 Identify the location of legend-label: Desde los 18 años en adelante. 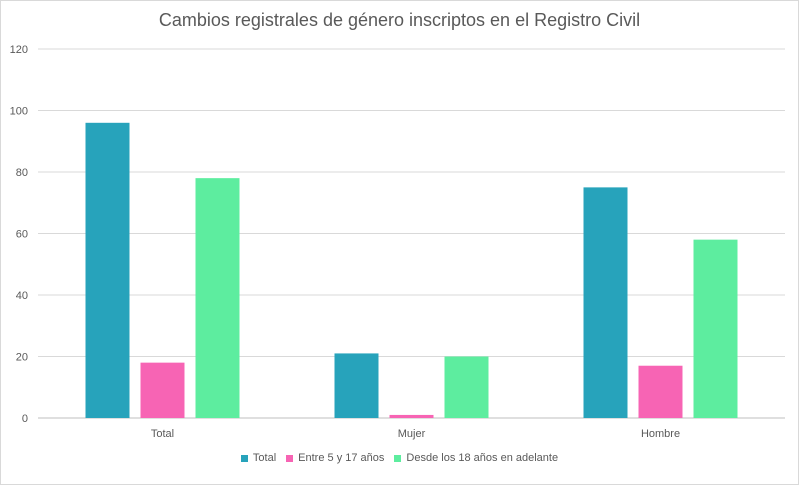
(482, 458).